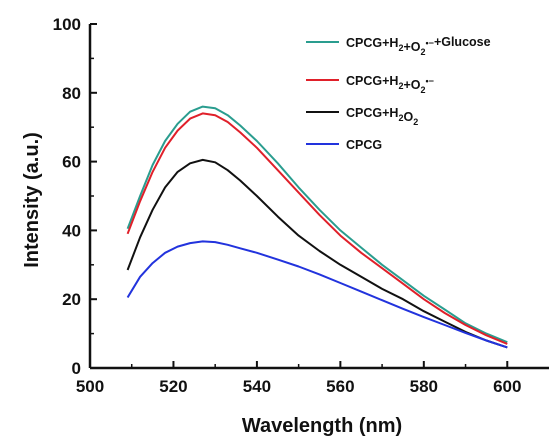 The width and height of the screenshot is (549, 439). What do you see at coordinates (424, 386) in the screenshot?
I see `x-tick-label: 580` at bounding box center [424, 386].